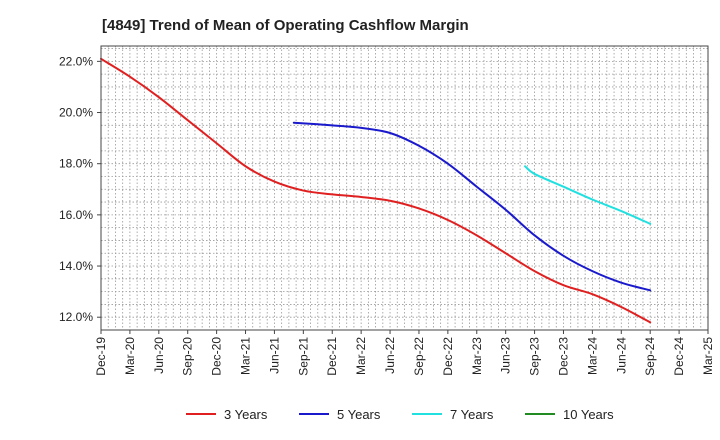  I want to click on x-tick-label: Sep-23, so click(535, 356).